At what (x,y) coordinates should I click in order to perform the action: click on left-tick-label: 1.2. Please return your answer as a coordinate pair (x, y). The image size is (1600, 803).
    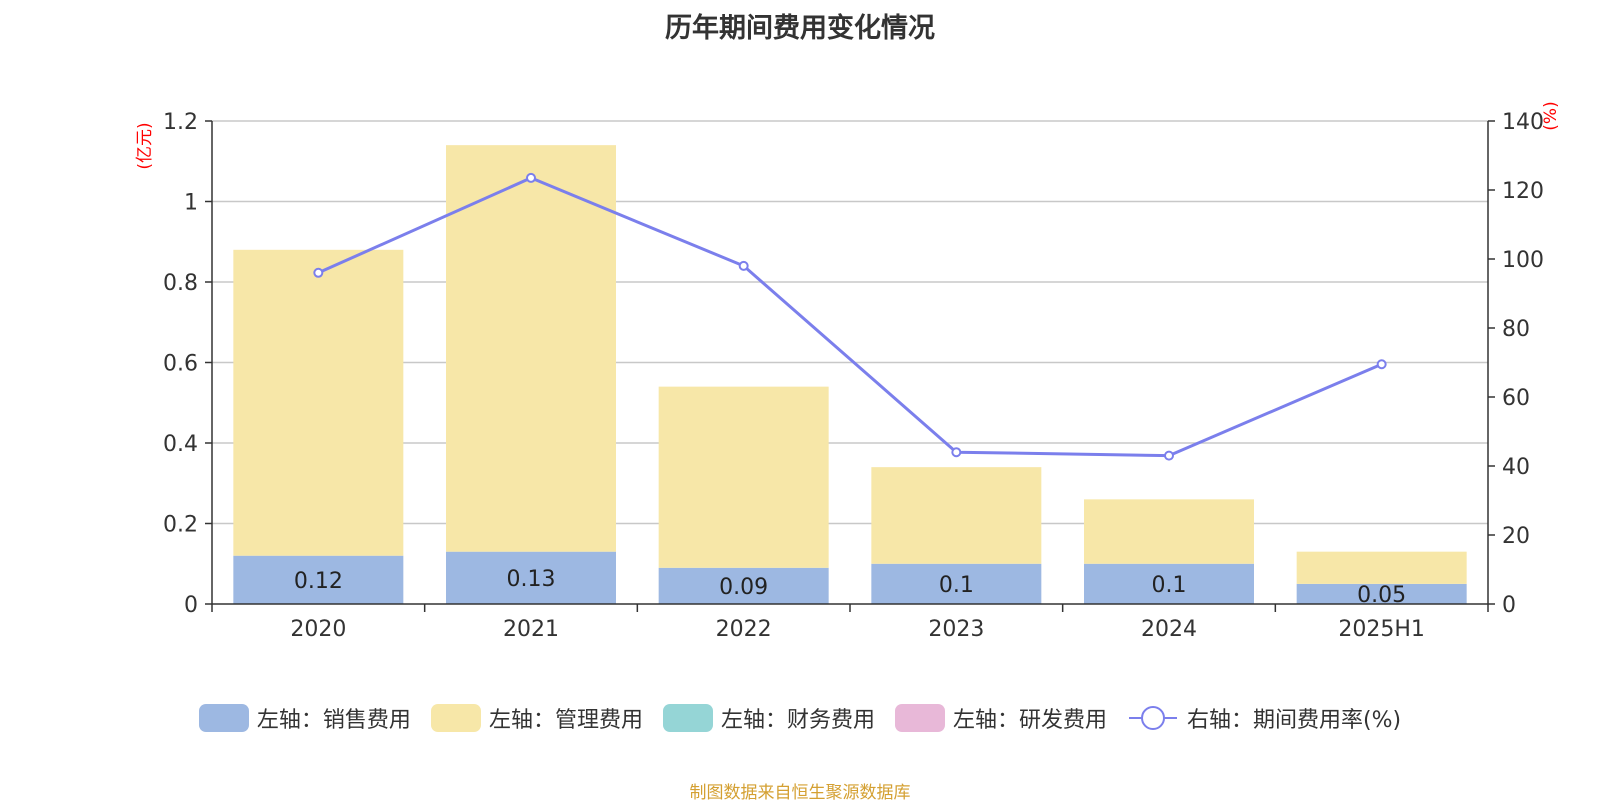
    Looking at the image, I should click on (180, 122).